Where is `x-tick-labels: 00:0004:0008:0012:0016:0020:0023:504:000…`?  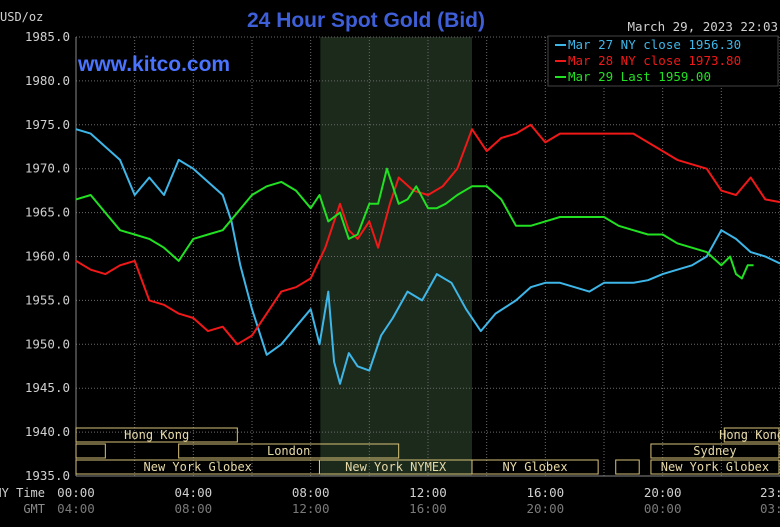 x-tick-labels: 00:0004:0008:0012:0016:0020:0023:504:000… is located at coordinates (418, 500).